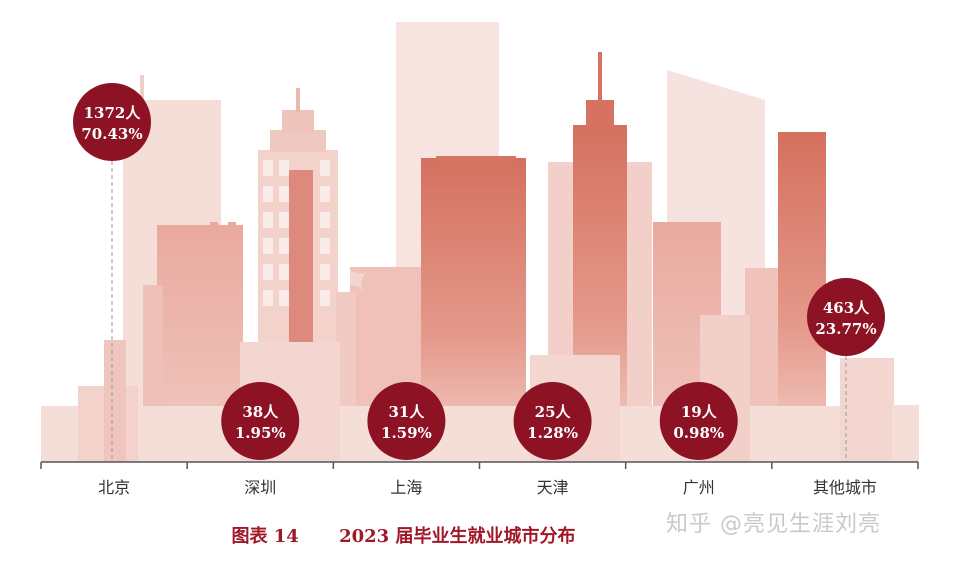  I want to click on bubble-count-label: 19人, so click(699, 412).